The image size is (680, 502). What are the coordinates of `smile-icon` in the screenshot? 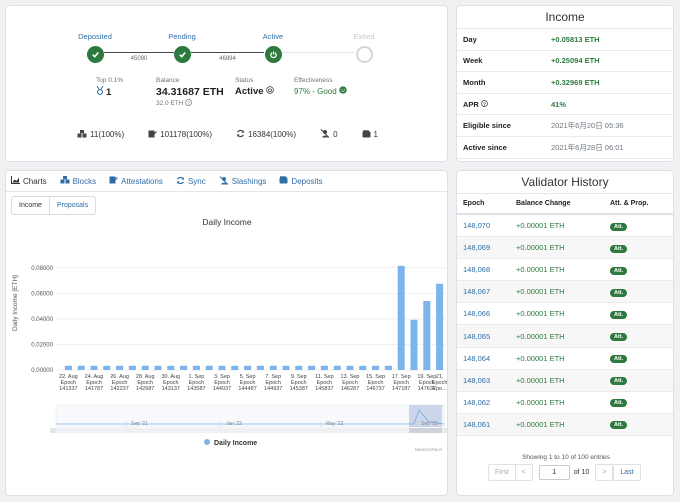 It's located at (343, 91).